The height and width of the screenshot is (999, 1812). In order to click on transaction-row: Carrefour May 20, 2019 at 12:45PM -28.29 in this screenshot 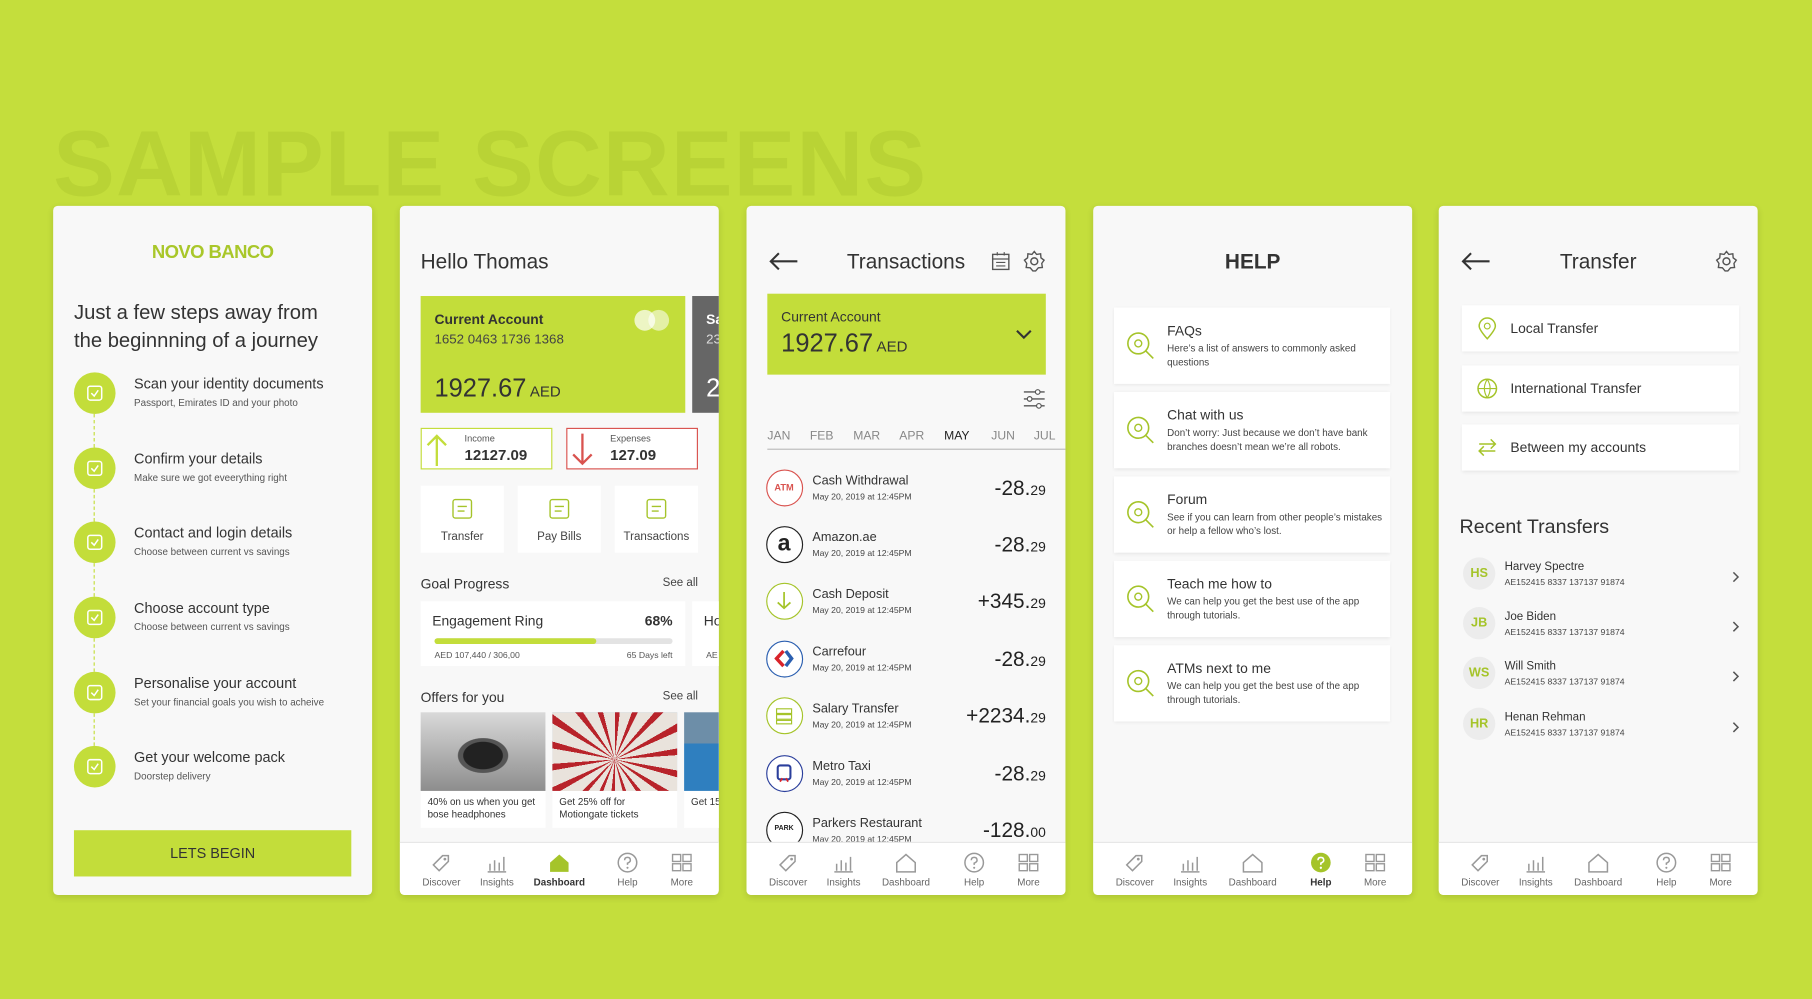, I will do `click(928, 659)`.